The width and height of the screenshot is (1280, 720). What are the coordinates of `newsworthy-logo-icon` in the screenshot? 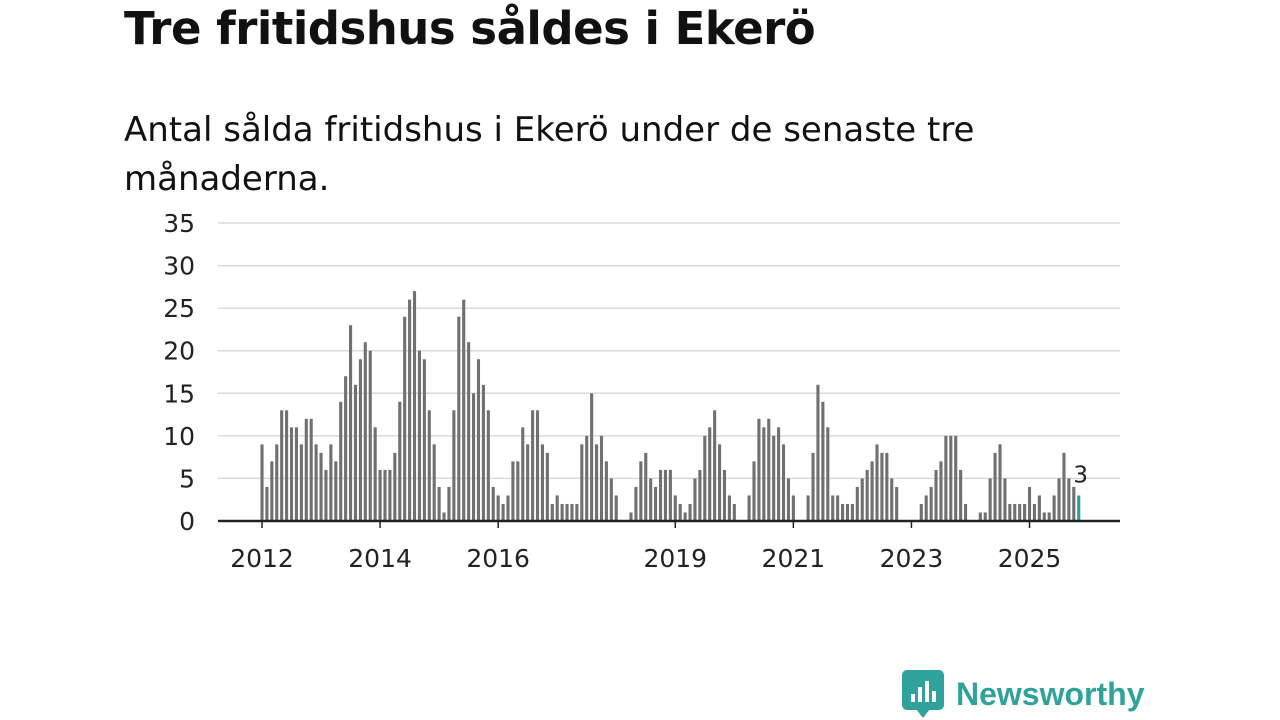 It's located at (923, 694).